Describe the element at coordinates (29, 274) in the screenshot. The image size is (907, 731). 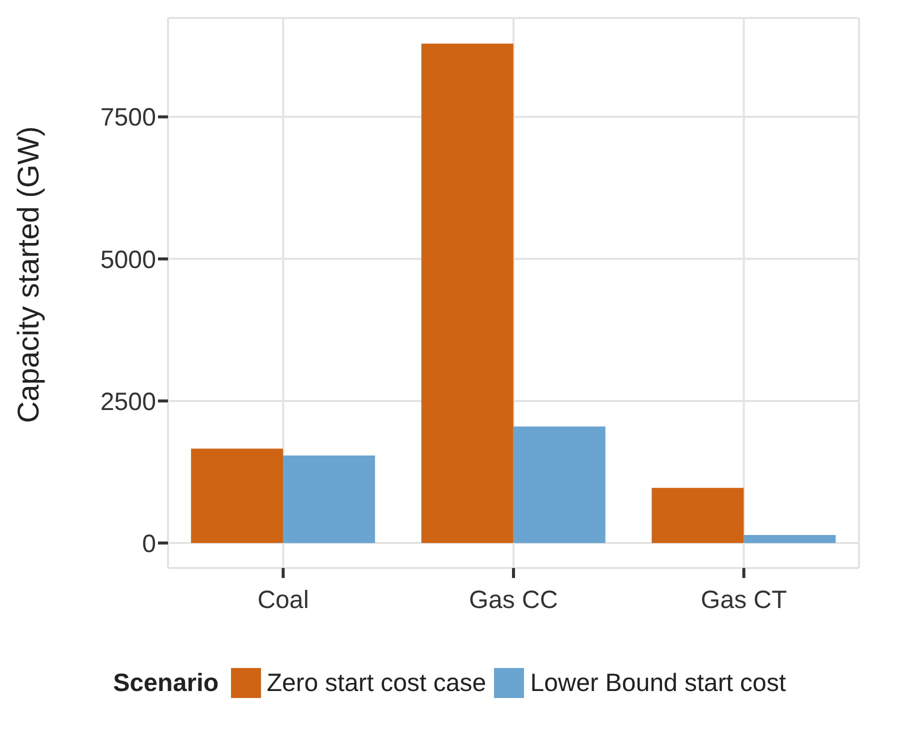
I see `y-axis-title: Capacity started (GW)` at that location.